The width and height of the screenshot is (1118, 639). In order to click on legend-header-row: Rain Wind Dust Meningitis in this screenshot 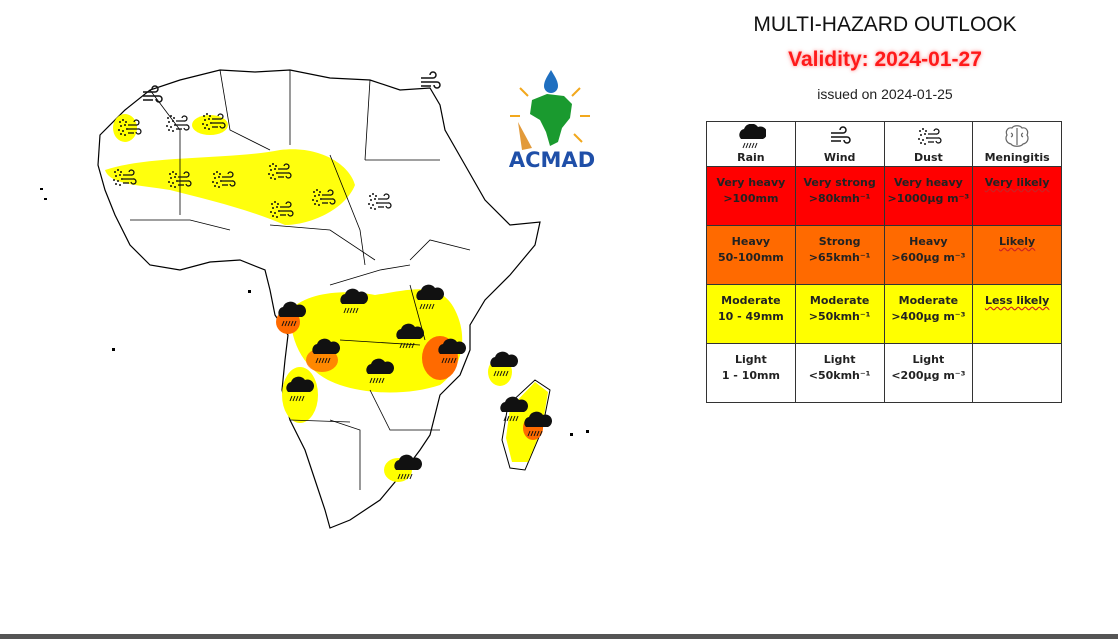, I will do `click(884, 144)`.